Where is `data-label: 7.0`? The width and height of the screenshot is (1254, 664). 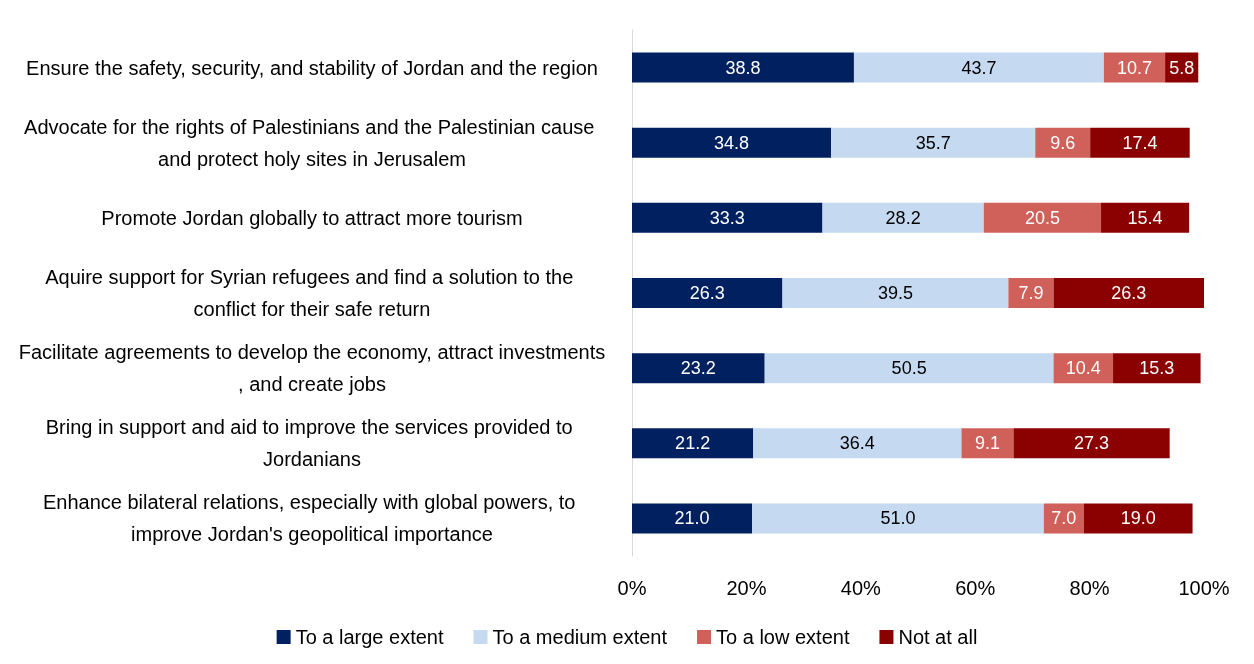 data-label: 7.0 is located at coordinates (1064, 518).